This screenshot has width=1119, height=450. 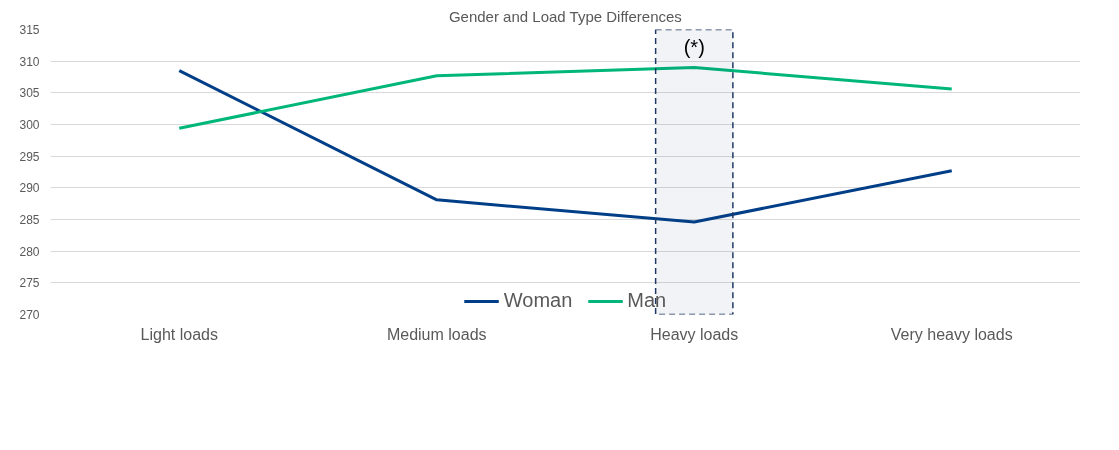 I want to click on y-tick-label: 275, so click(x=29, y=283).